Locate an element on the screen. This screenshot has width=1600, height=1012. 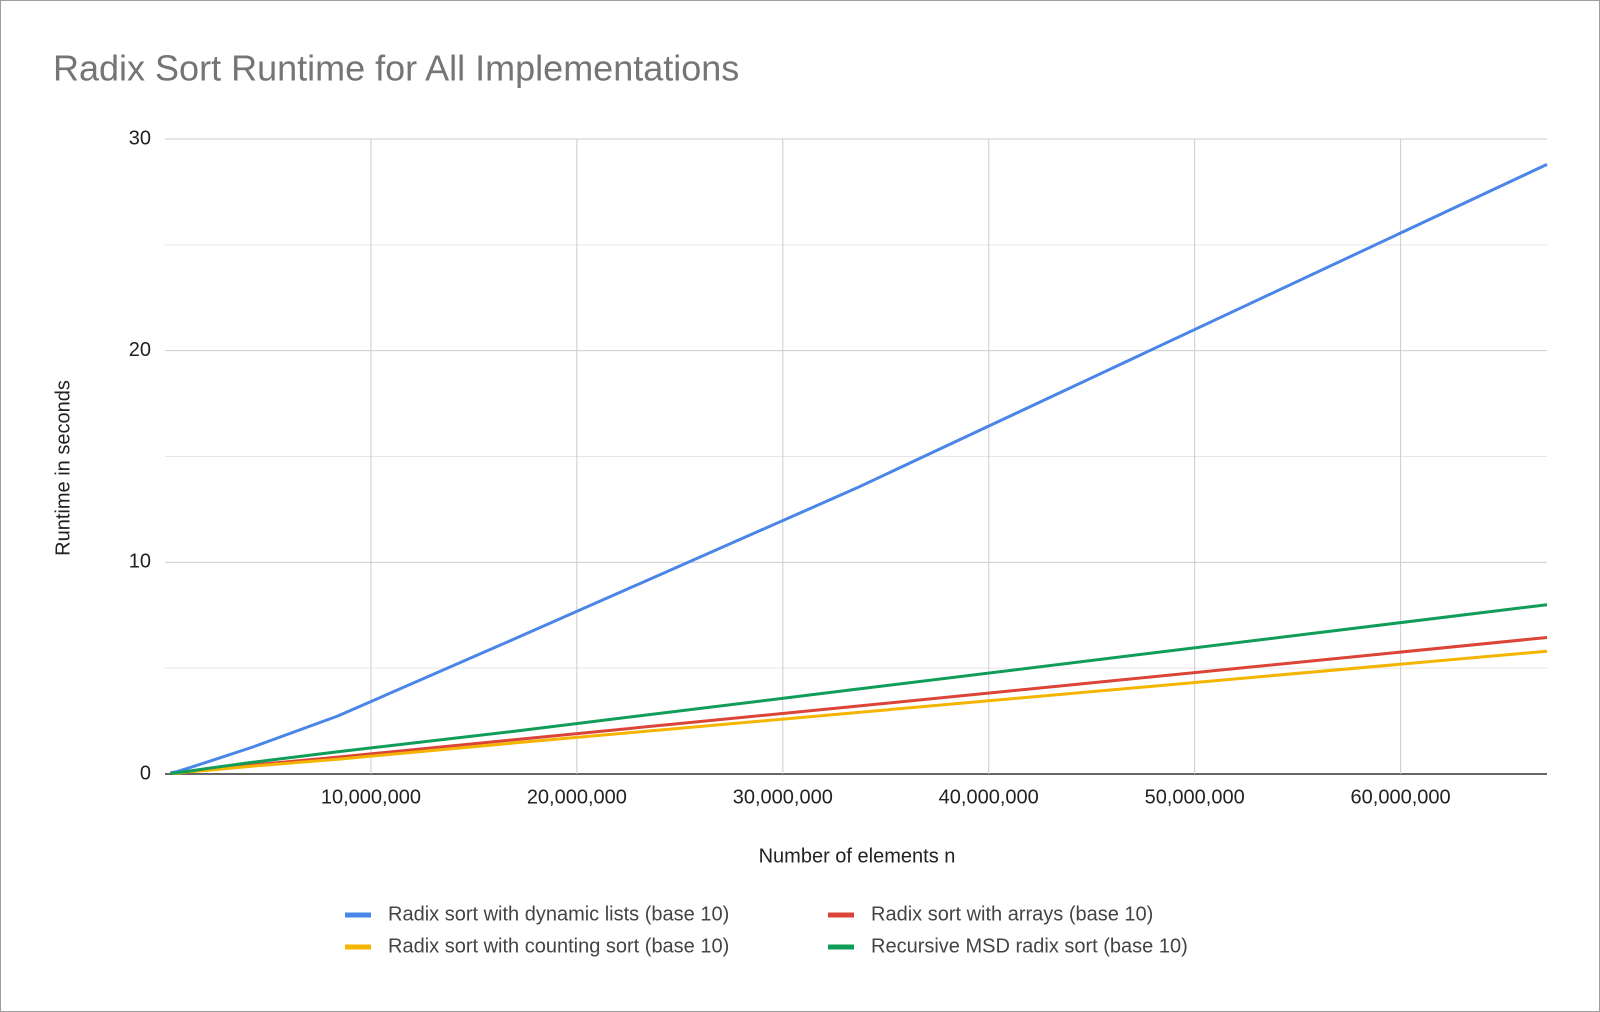
series-line is located at coordinates (859, 689).